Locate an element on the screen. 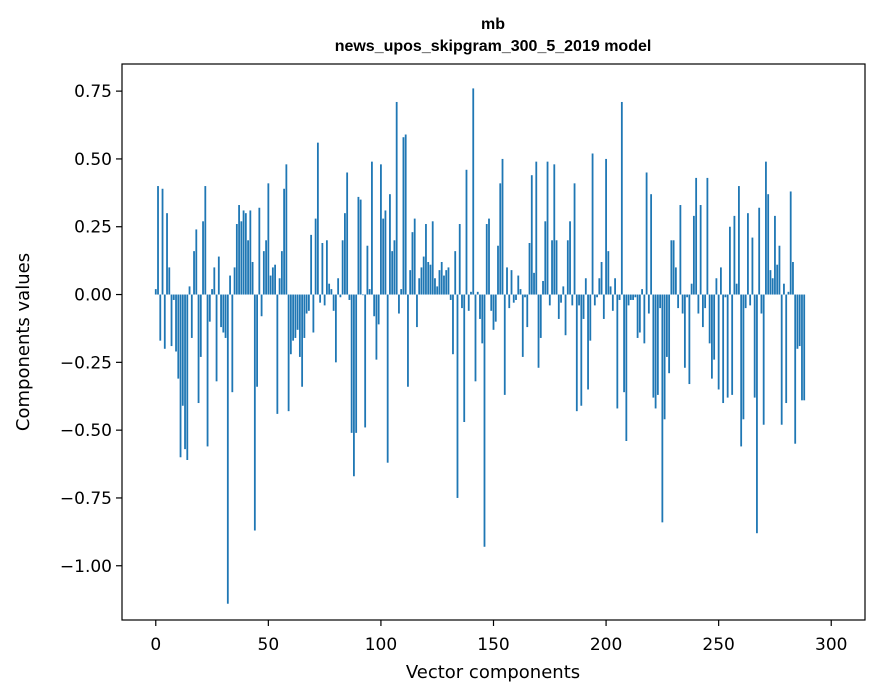 The width and height of the screenshot is (880, 696). y-tick-label: 0.75 is located at coordinates (93, 92).